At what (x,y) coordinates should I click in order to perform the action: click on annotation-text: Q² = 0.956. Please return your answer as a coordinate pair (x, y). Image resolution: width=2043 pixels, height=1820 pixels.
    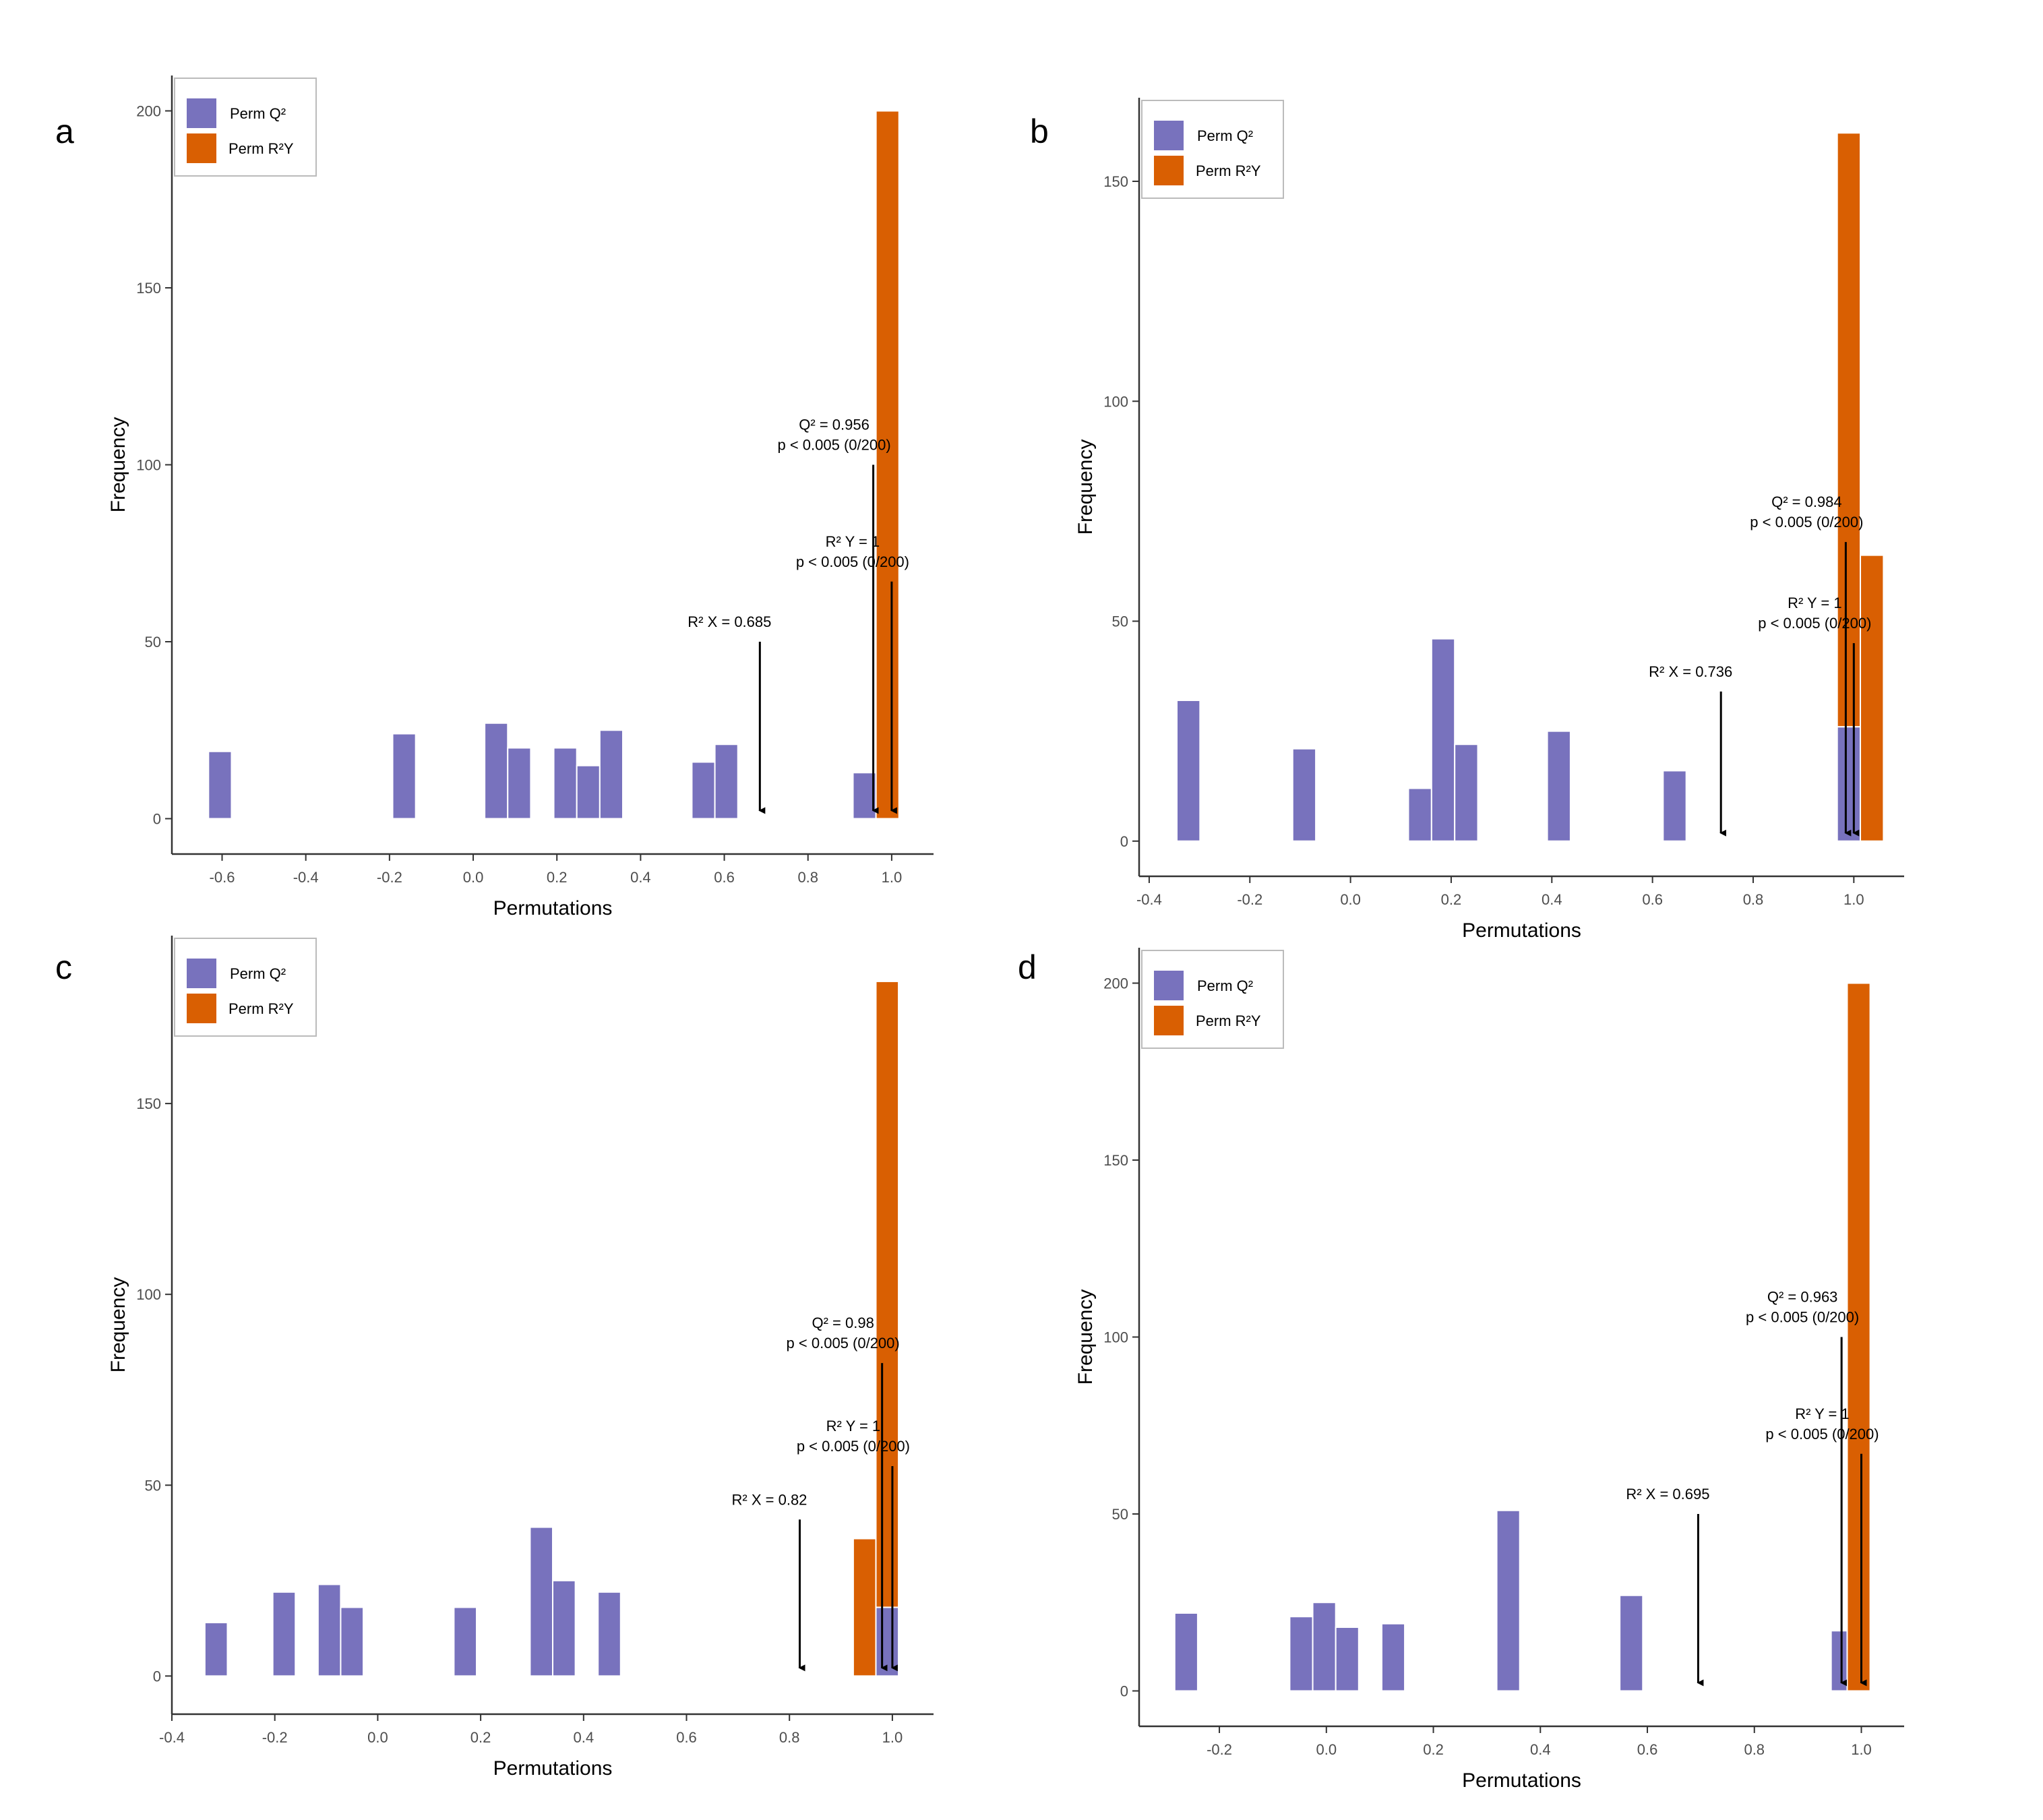
    Looking at the image, I should click on (834, 425).